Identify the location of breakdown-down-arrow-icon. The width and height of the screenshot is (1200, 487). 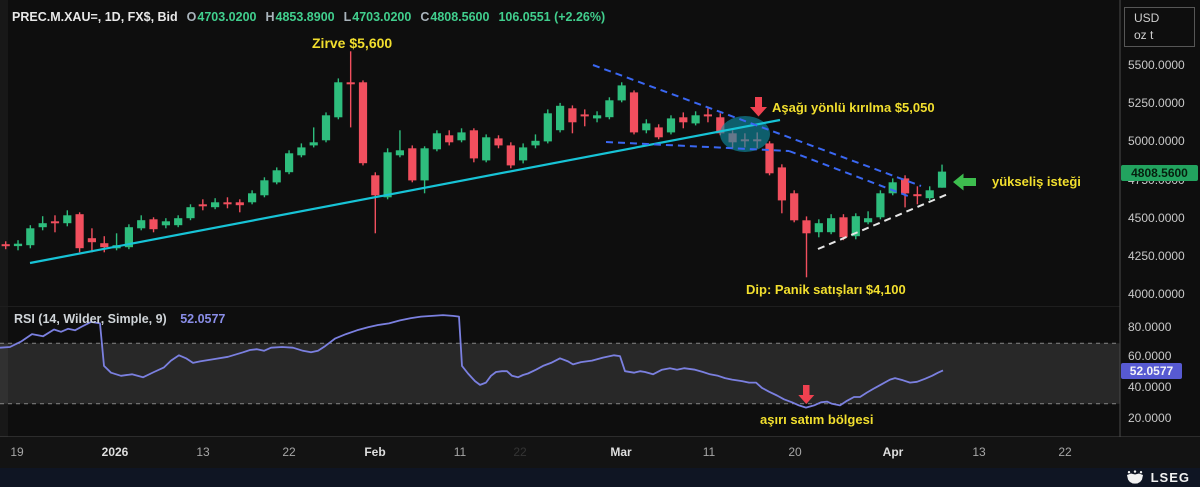
(758, 107).